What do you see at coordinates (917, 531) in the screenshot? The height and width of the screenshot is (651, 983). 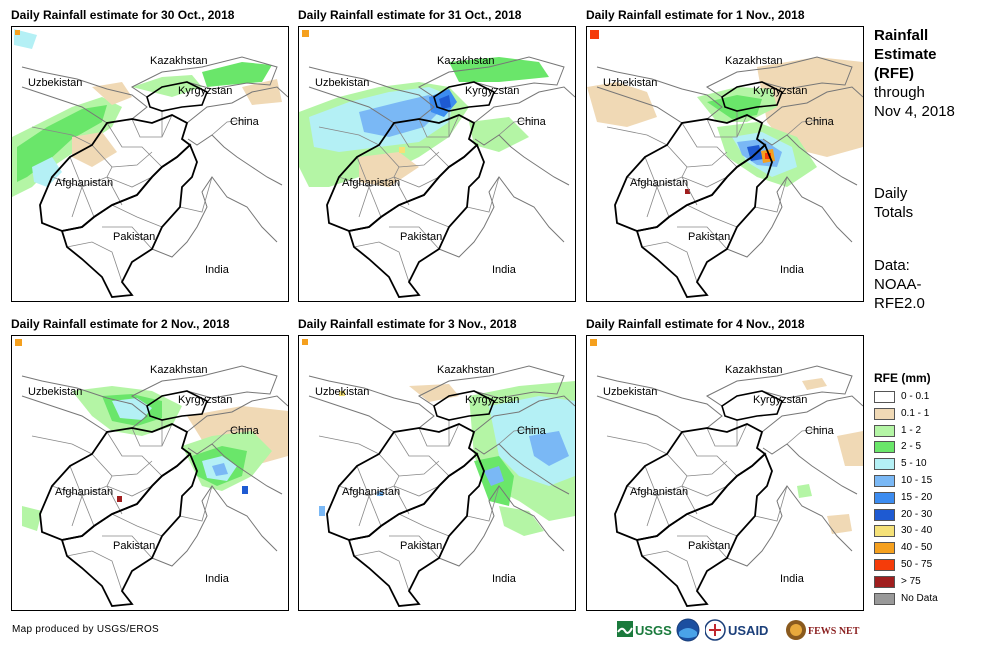 I see `legend-label: 30 - 40` at bounding box center [917, 531].